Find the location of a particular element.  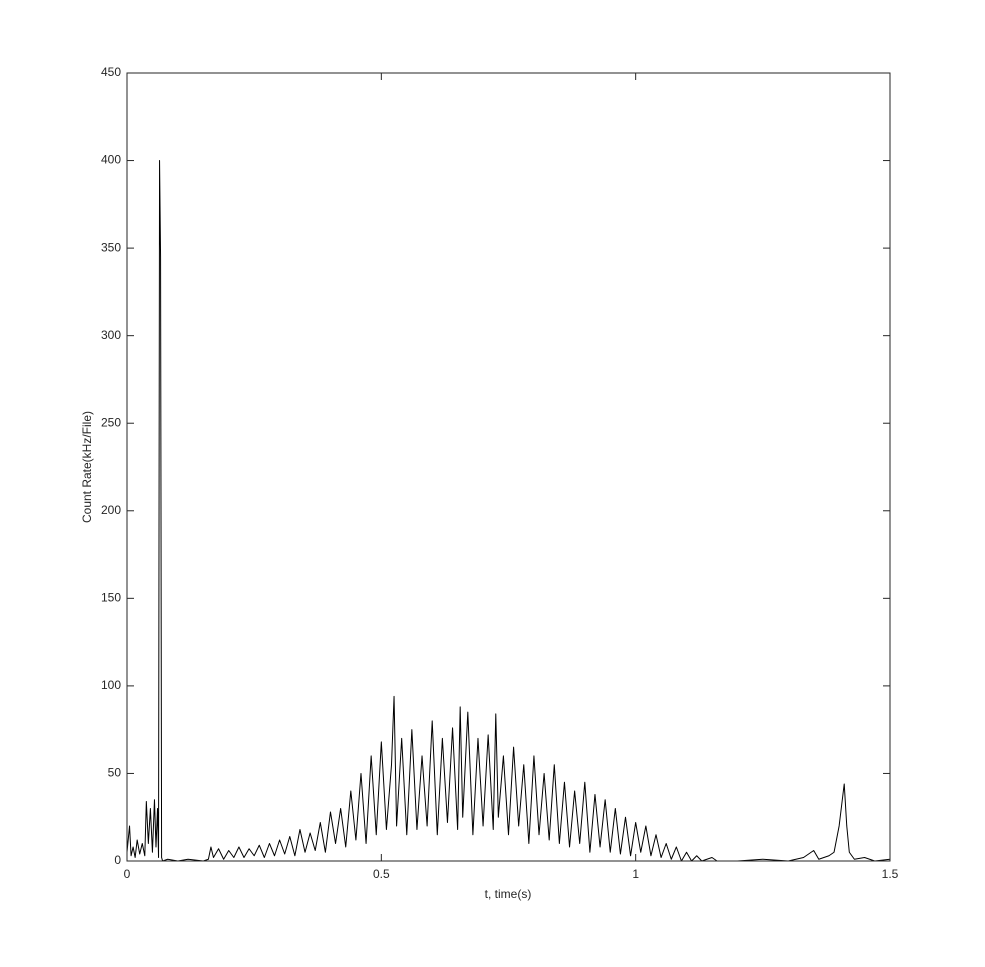

x-tick-label: 0 is located at coordinates (127, 874).